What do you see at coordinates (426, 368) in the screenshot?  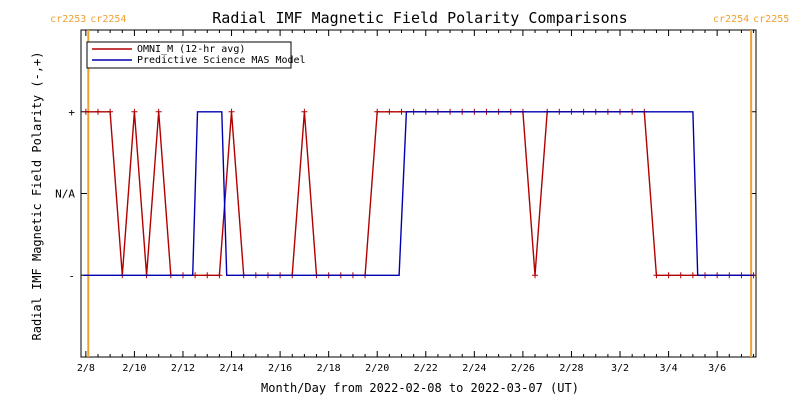 I see `x-tick-label: 2/22` at bounding box center [426, 368].